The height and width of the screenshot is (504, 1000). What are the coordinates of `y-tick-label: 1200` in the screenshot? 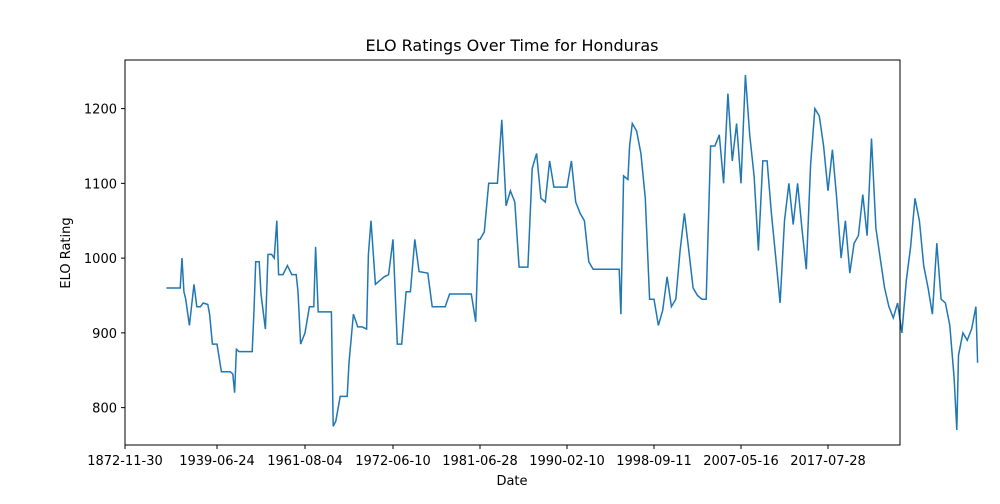 It's located at (100, 110).